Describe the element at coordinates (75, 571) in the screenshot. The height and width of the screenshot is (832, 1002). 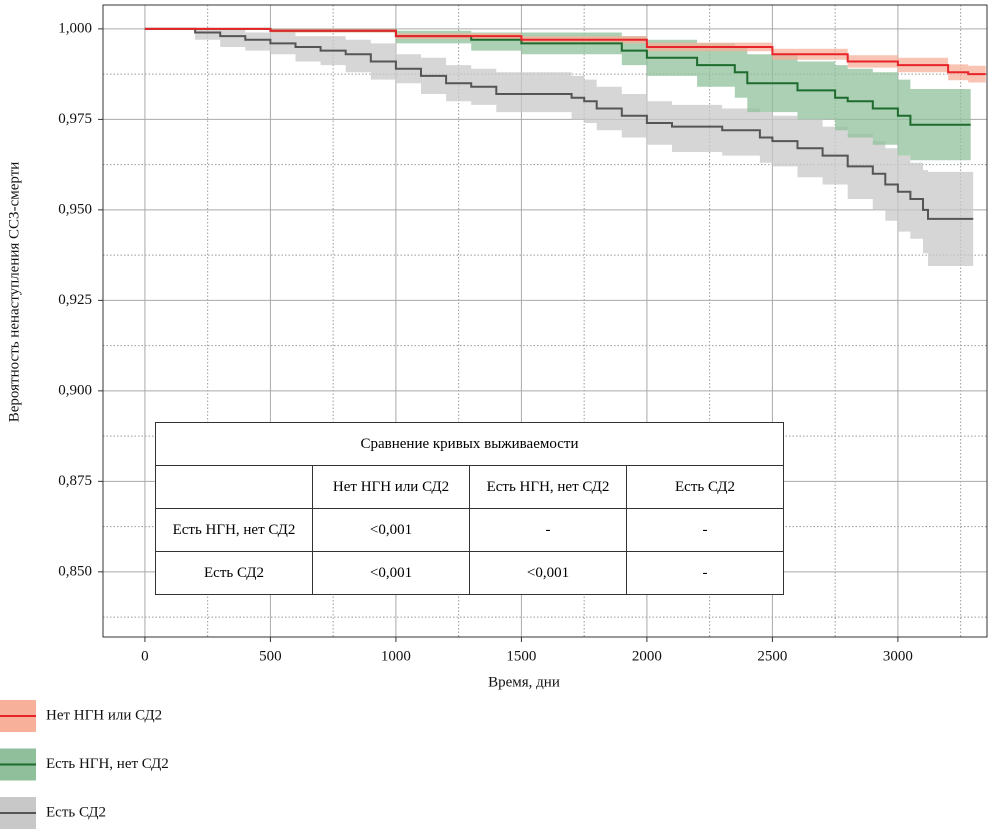
I see `y-tick-label: 0,850` at that location.